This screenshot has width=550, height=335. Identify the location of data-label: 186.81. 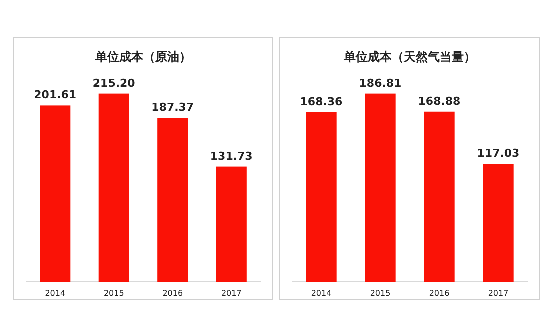
(380, 83).